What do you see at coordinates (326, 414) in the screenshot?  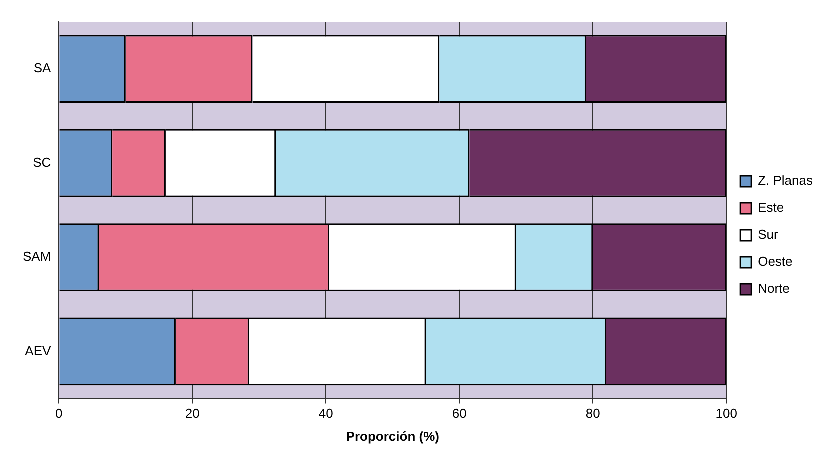 I see `x-tick-label: 40` at bounding box center [326, 414].